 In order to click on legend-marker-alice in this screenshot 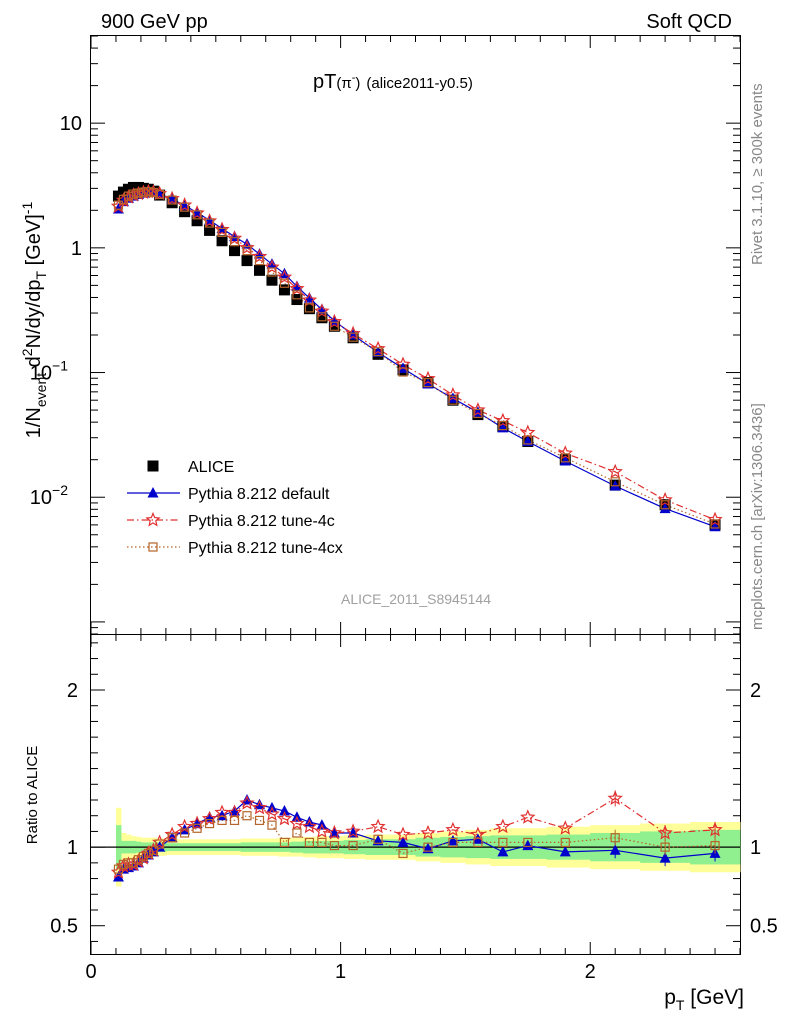, I will do `click(153, 466)`.